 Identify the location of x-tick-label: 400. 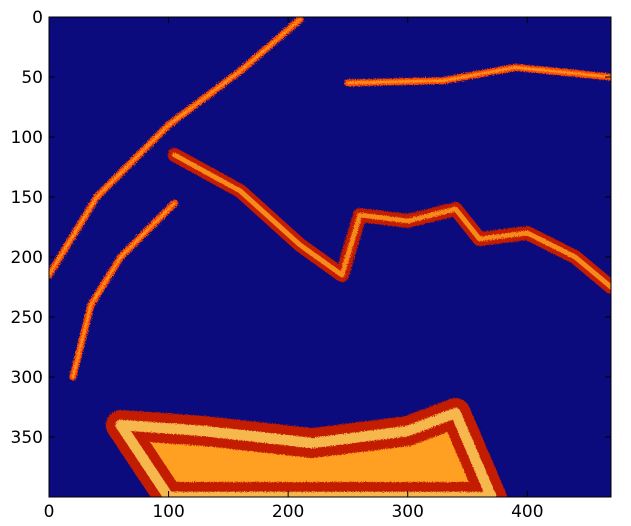
(527, 512).